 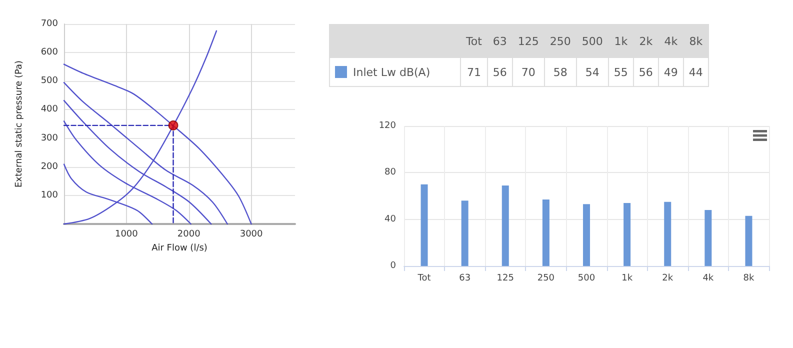 I want to click on x-tick-label: 2000, so click(x=189, y=235).